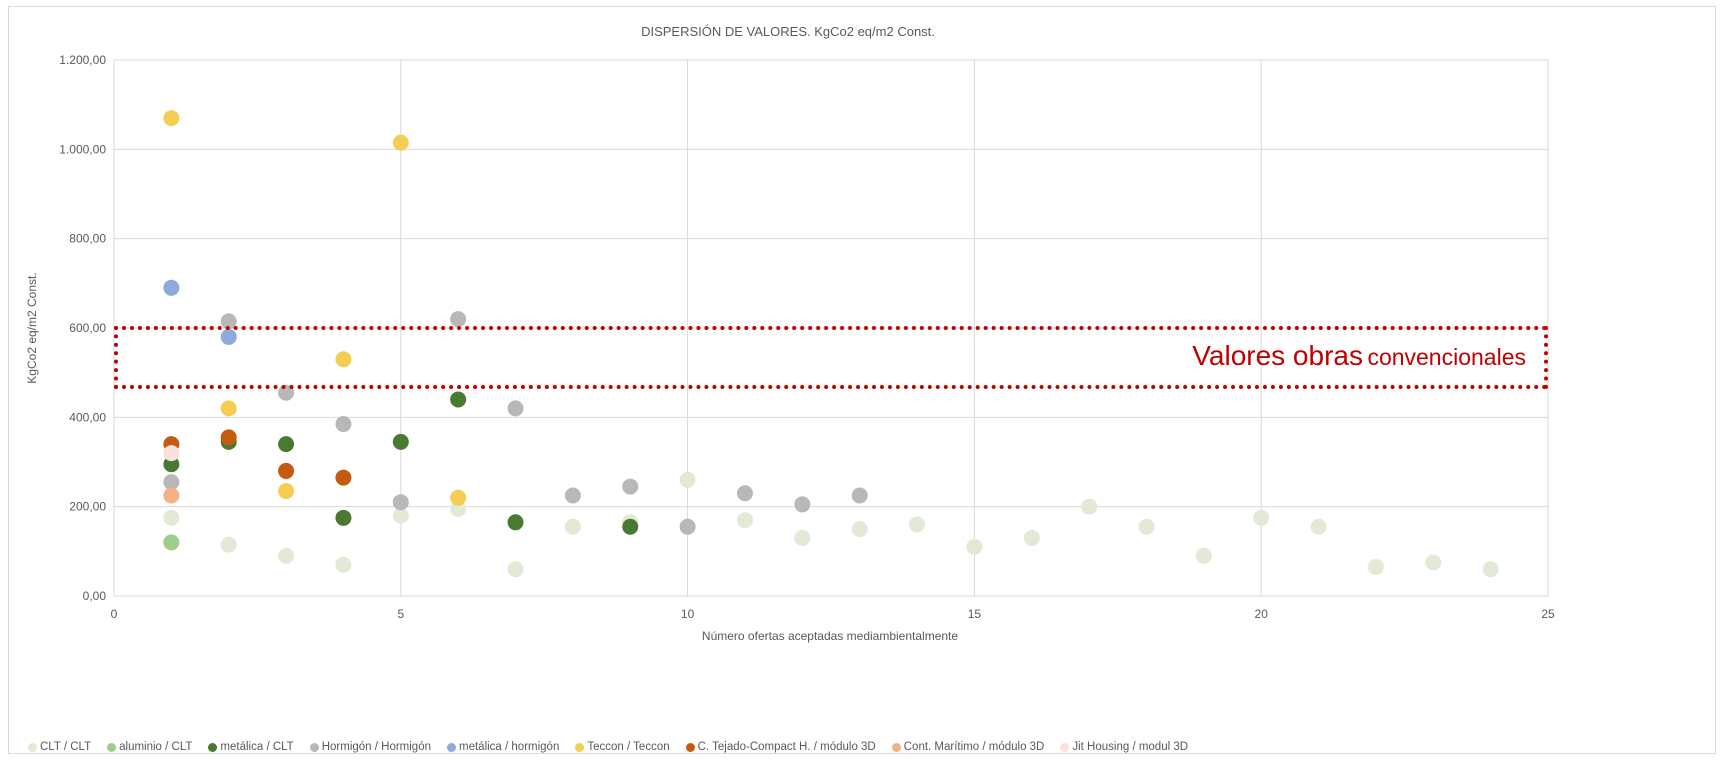 This screenshot has height=761, width=1727. Describe the element at coordinates (114, 614) in the screenshot. I see `x-tick-label: 0` at that location.